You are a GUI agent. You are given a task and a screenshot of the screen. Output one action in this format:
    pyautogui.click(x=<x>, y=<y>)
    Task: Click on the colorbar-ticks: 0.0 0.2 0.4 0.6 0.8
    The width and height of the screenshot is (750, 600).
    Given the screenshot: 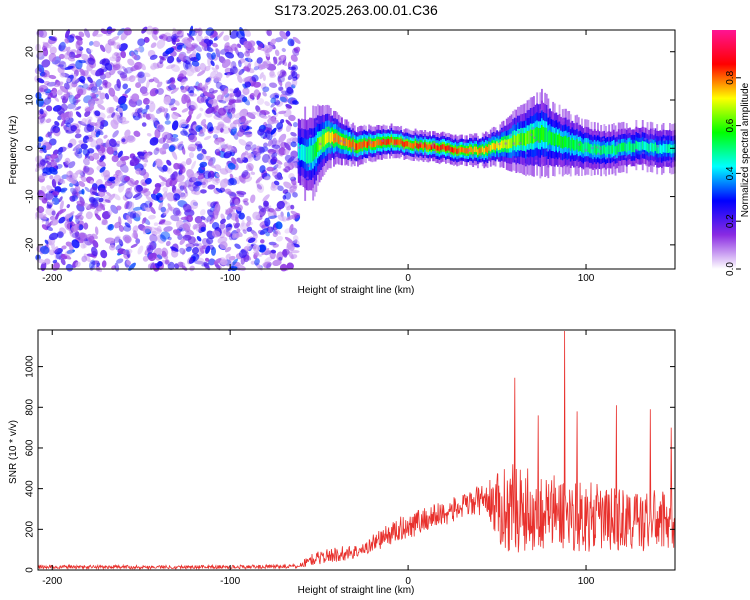 What is the action you would take?
    pyautogui.click(x=733, y=173)
    